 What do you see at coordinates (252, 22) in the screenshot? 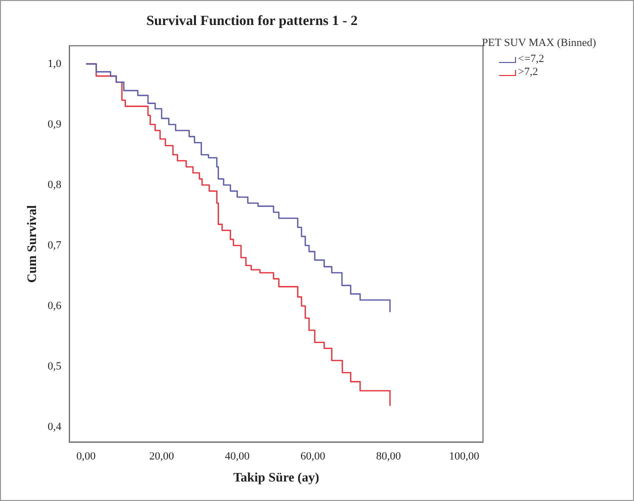
I see `chart-title: Survival Function for patterns 1 - 2` at bounding box center [252, 22].